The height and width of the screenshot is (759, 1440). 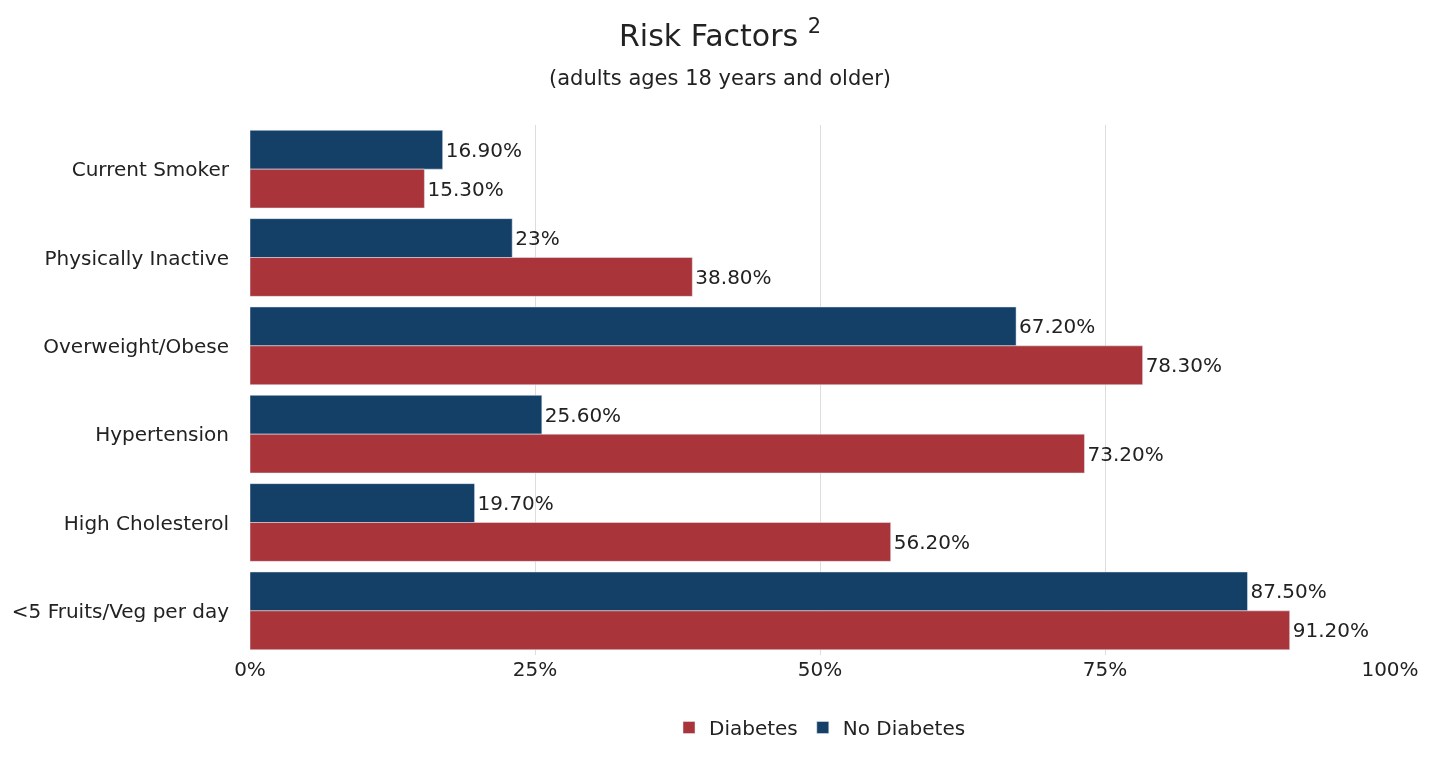 What do you see at coordinates (150, 169) in the screenshot?
I see `y-tick-label: Current Smoker` at bounding box center [150, 169].